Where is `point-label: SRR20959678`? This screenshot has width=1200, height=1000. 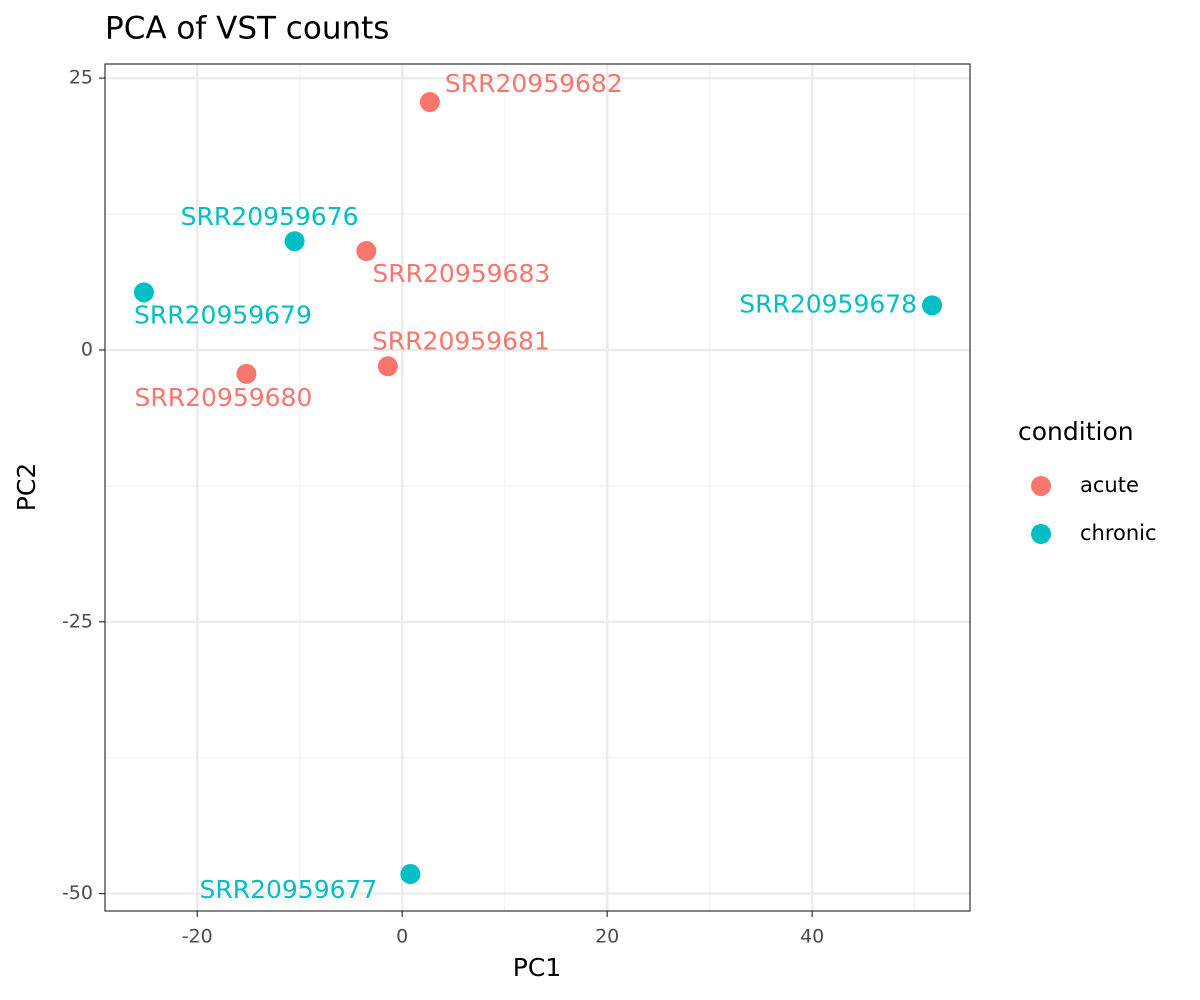 point-label: SRR20959678 is located at coordinates (828, 303).